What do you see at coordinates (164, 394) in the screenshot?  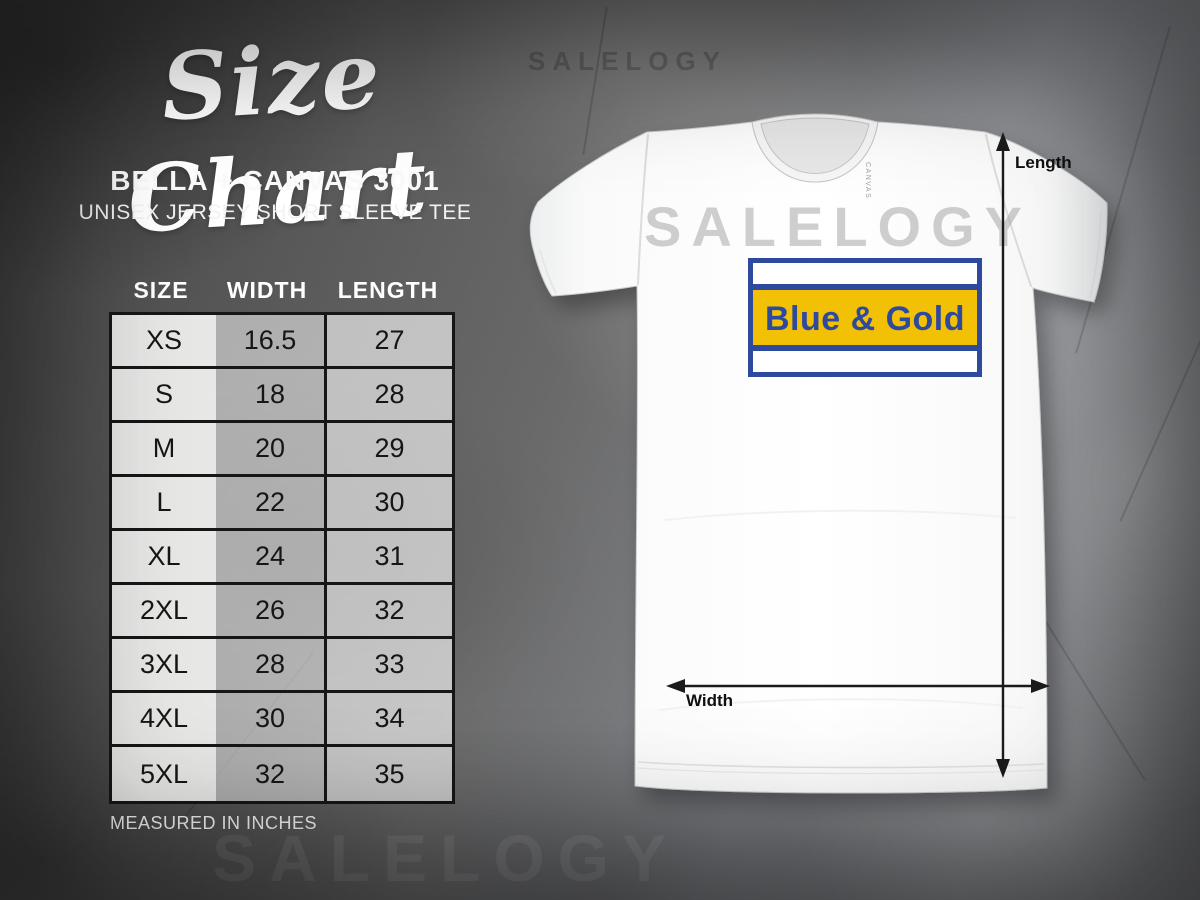 I see `size-cell: S` at bounding box center [164, 394].